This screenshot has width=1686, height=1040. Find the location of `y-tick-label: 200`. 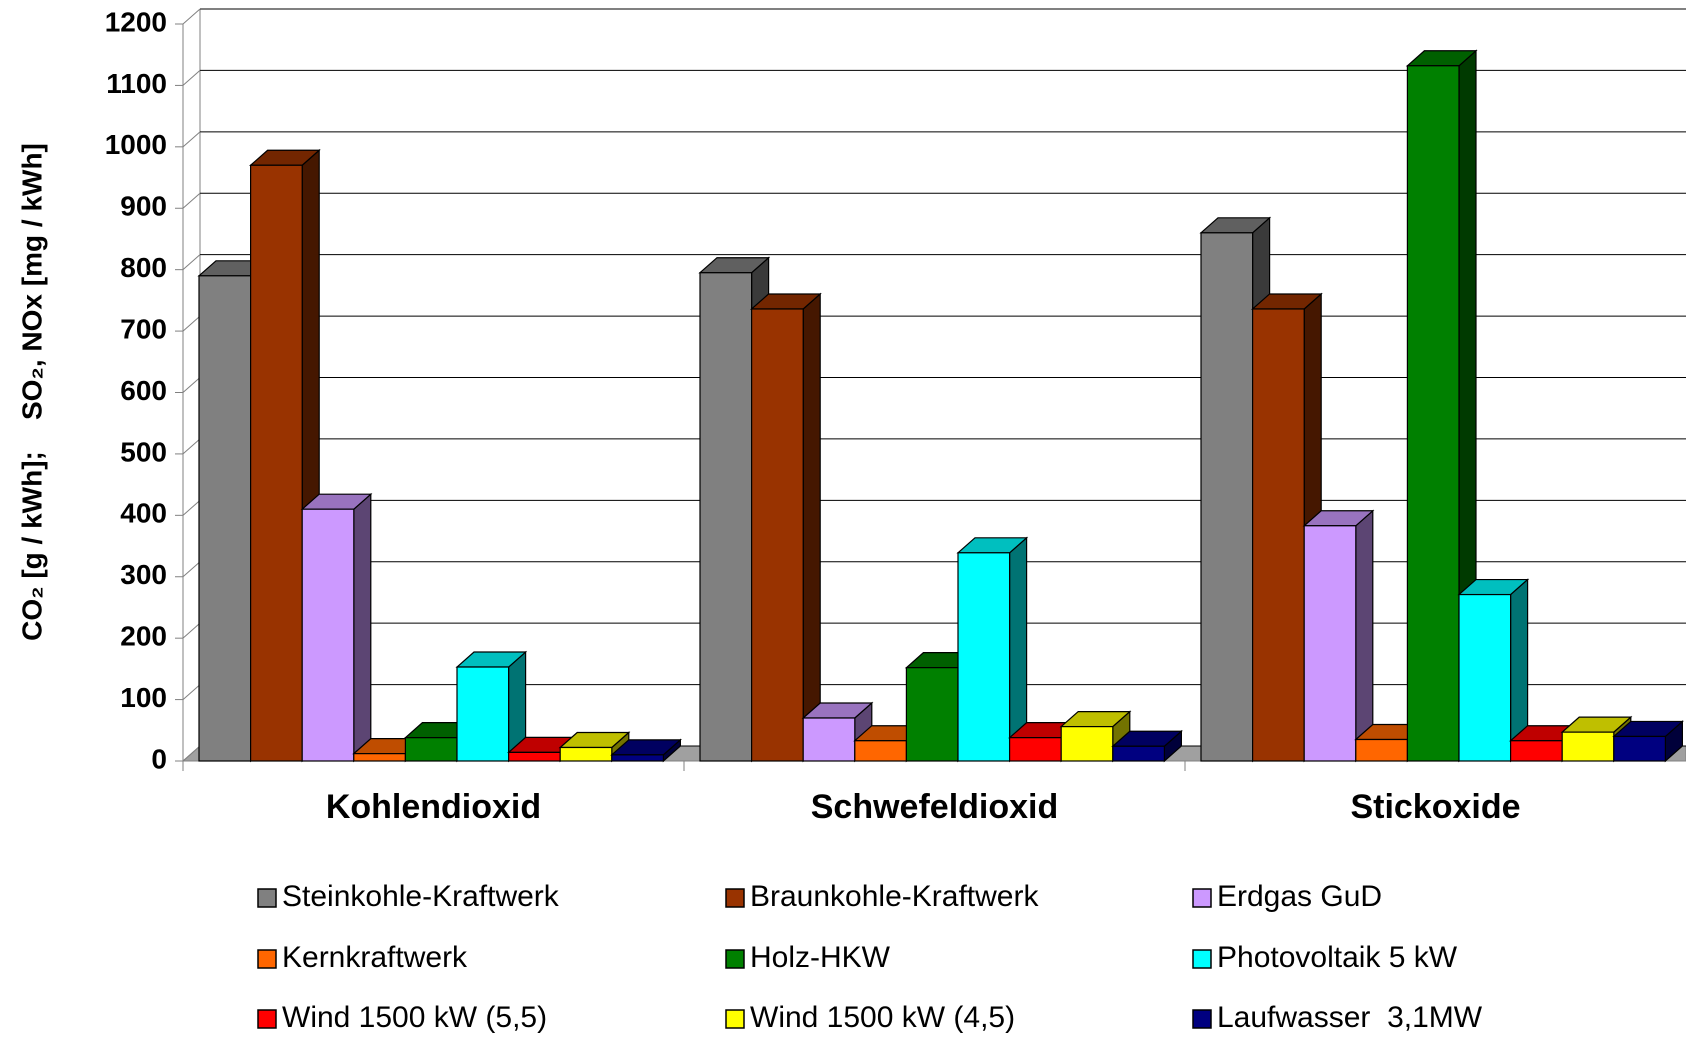

y-tick-label: 200 is located at coordinates (143, 636).